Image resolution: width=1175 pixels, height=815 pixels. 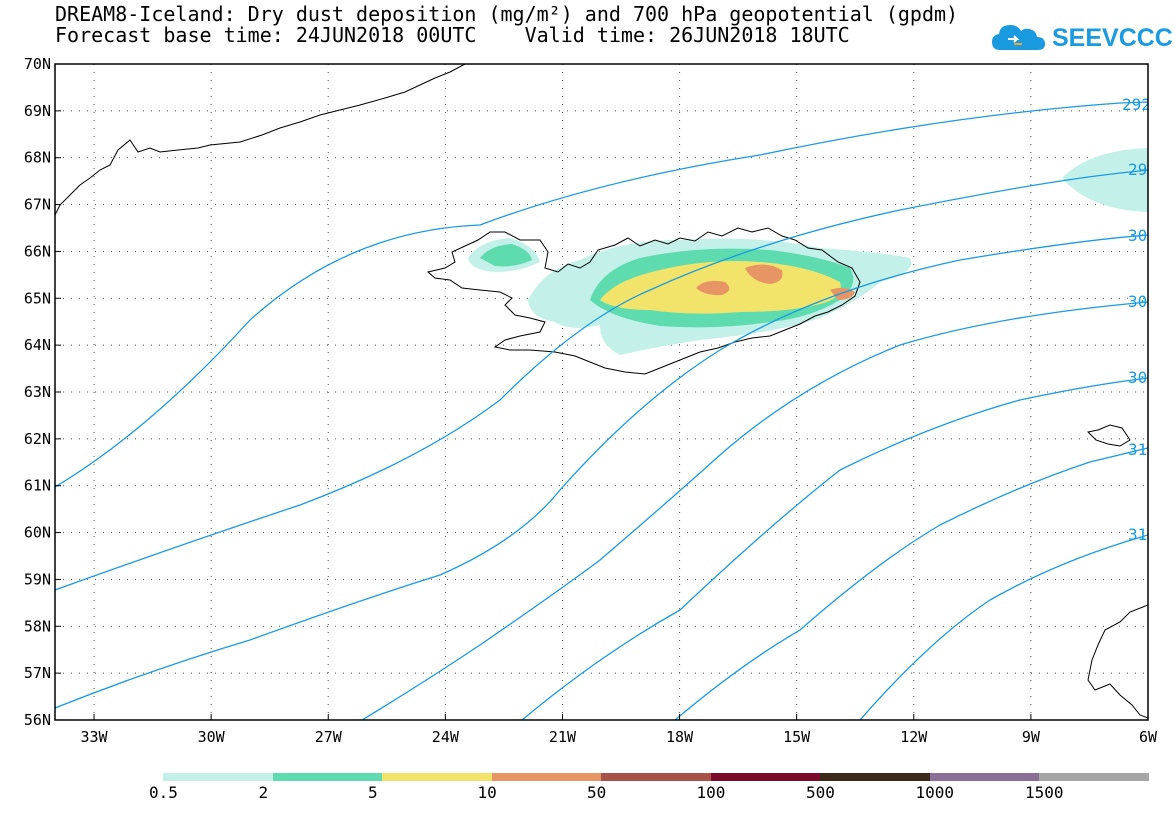 What do you see at coordinates (1137, 169) in the screenshot?
I see `contour-label: 29` at bounding box center [1137, 169].